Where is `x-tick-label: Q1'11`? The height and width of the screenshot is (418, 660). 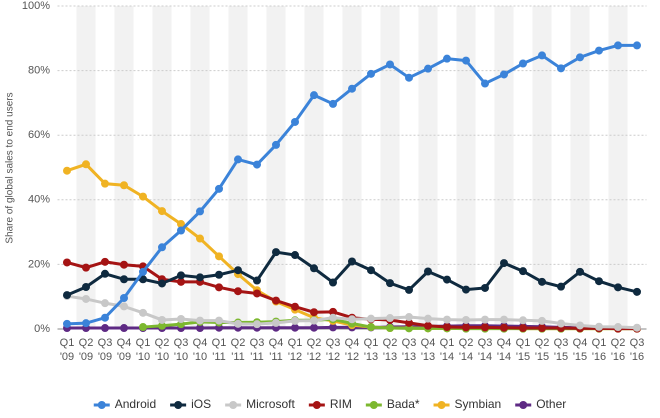 x-tick-label: Q1'11 is located at coordinates (219, 350).